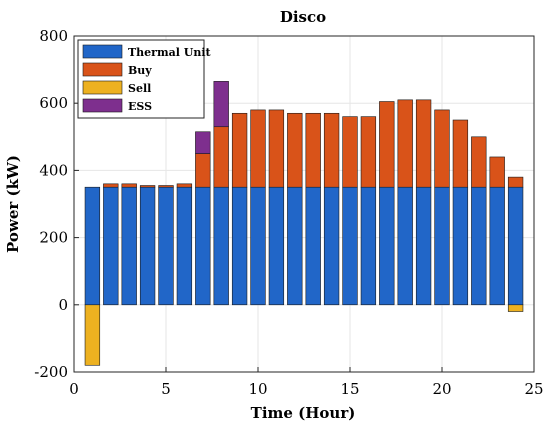  I want to click on chart-title: Disco, so click(303, 17).